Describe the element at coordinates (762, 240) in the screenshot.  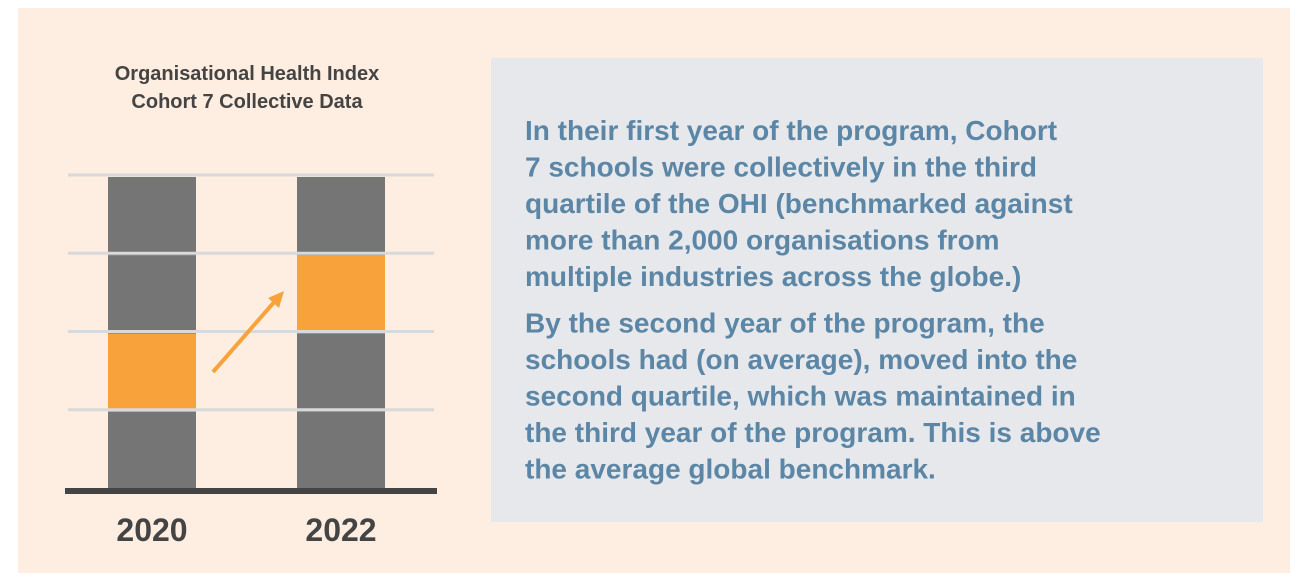
I see `panel-text: more than 2,000 organisations from` at that location.